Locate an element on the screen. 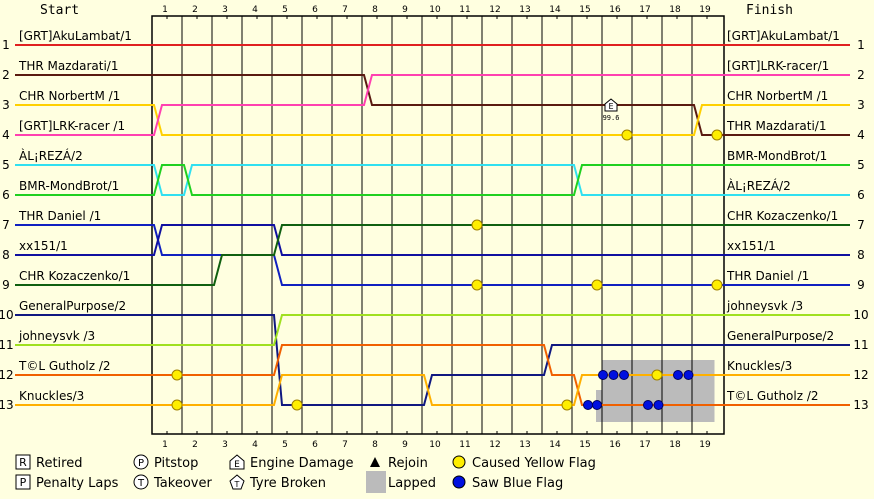 The image size is (874, 499). lap-tick-bottom: 11 is located at coordinates (464, 445).